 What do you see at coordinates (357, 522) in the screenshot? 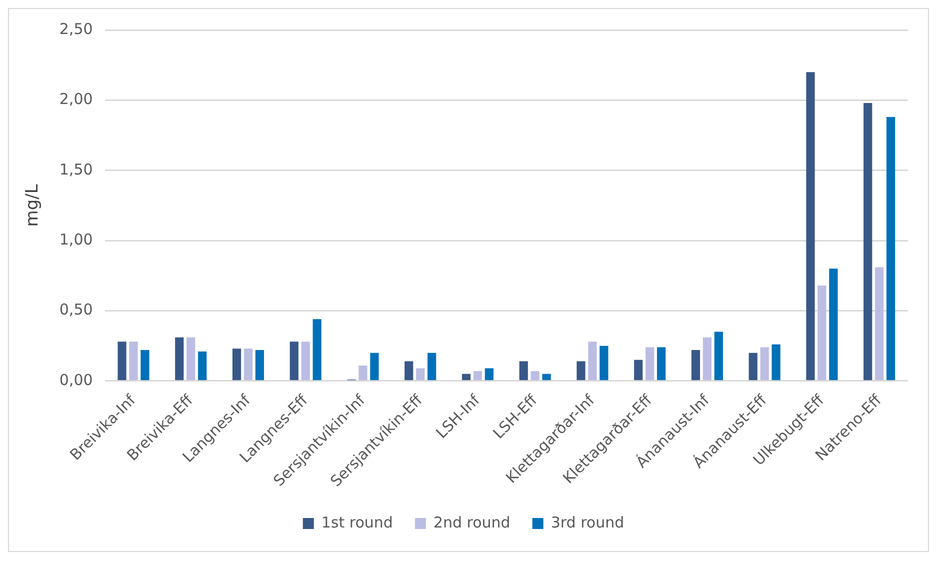
I see `legend-label: 1st round` at bounding box center [357, 522].